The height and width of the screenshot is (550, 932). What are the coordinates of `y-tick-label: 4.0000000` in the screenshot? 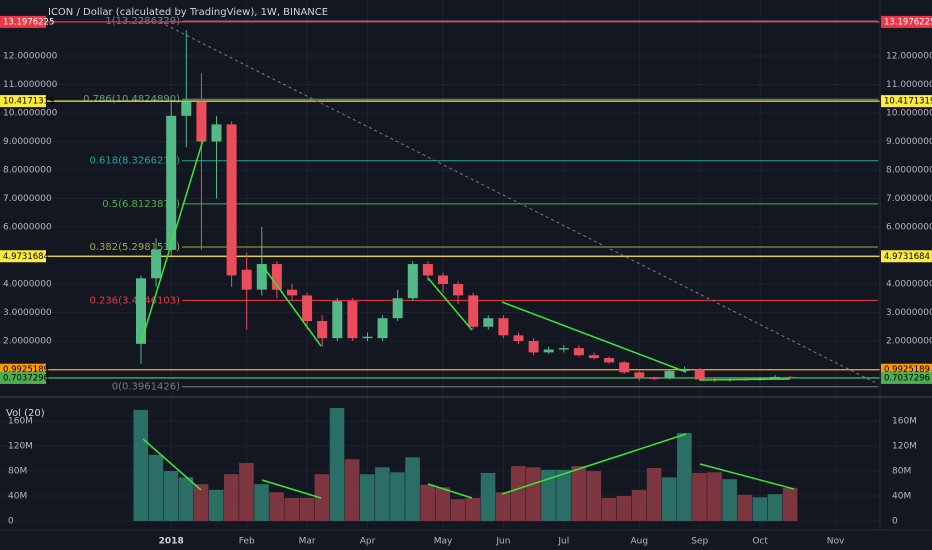 It's located at (909, 284).